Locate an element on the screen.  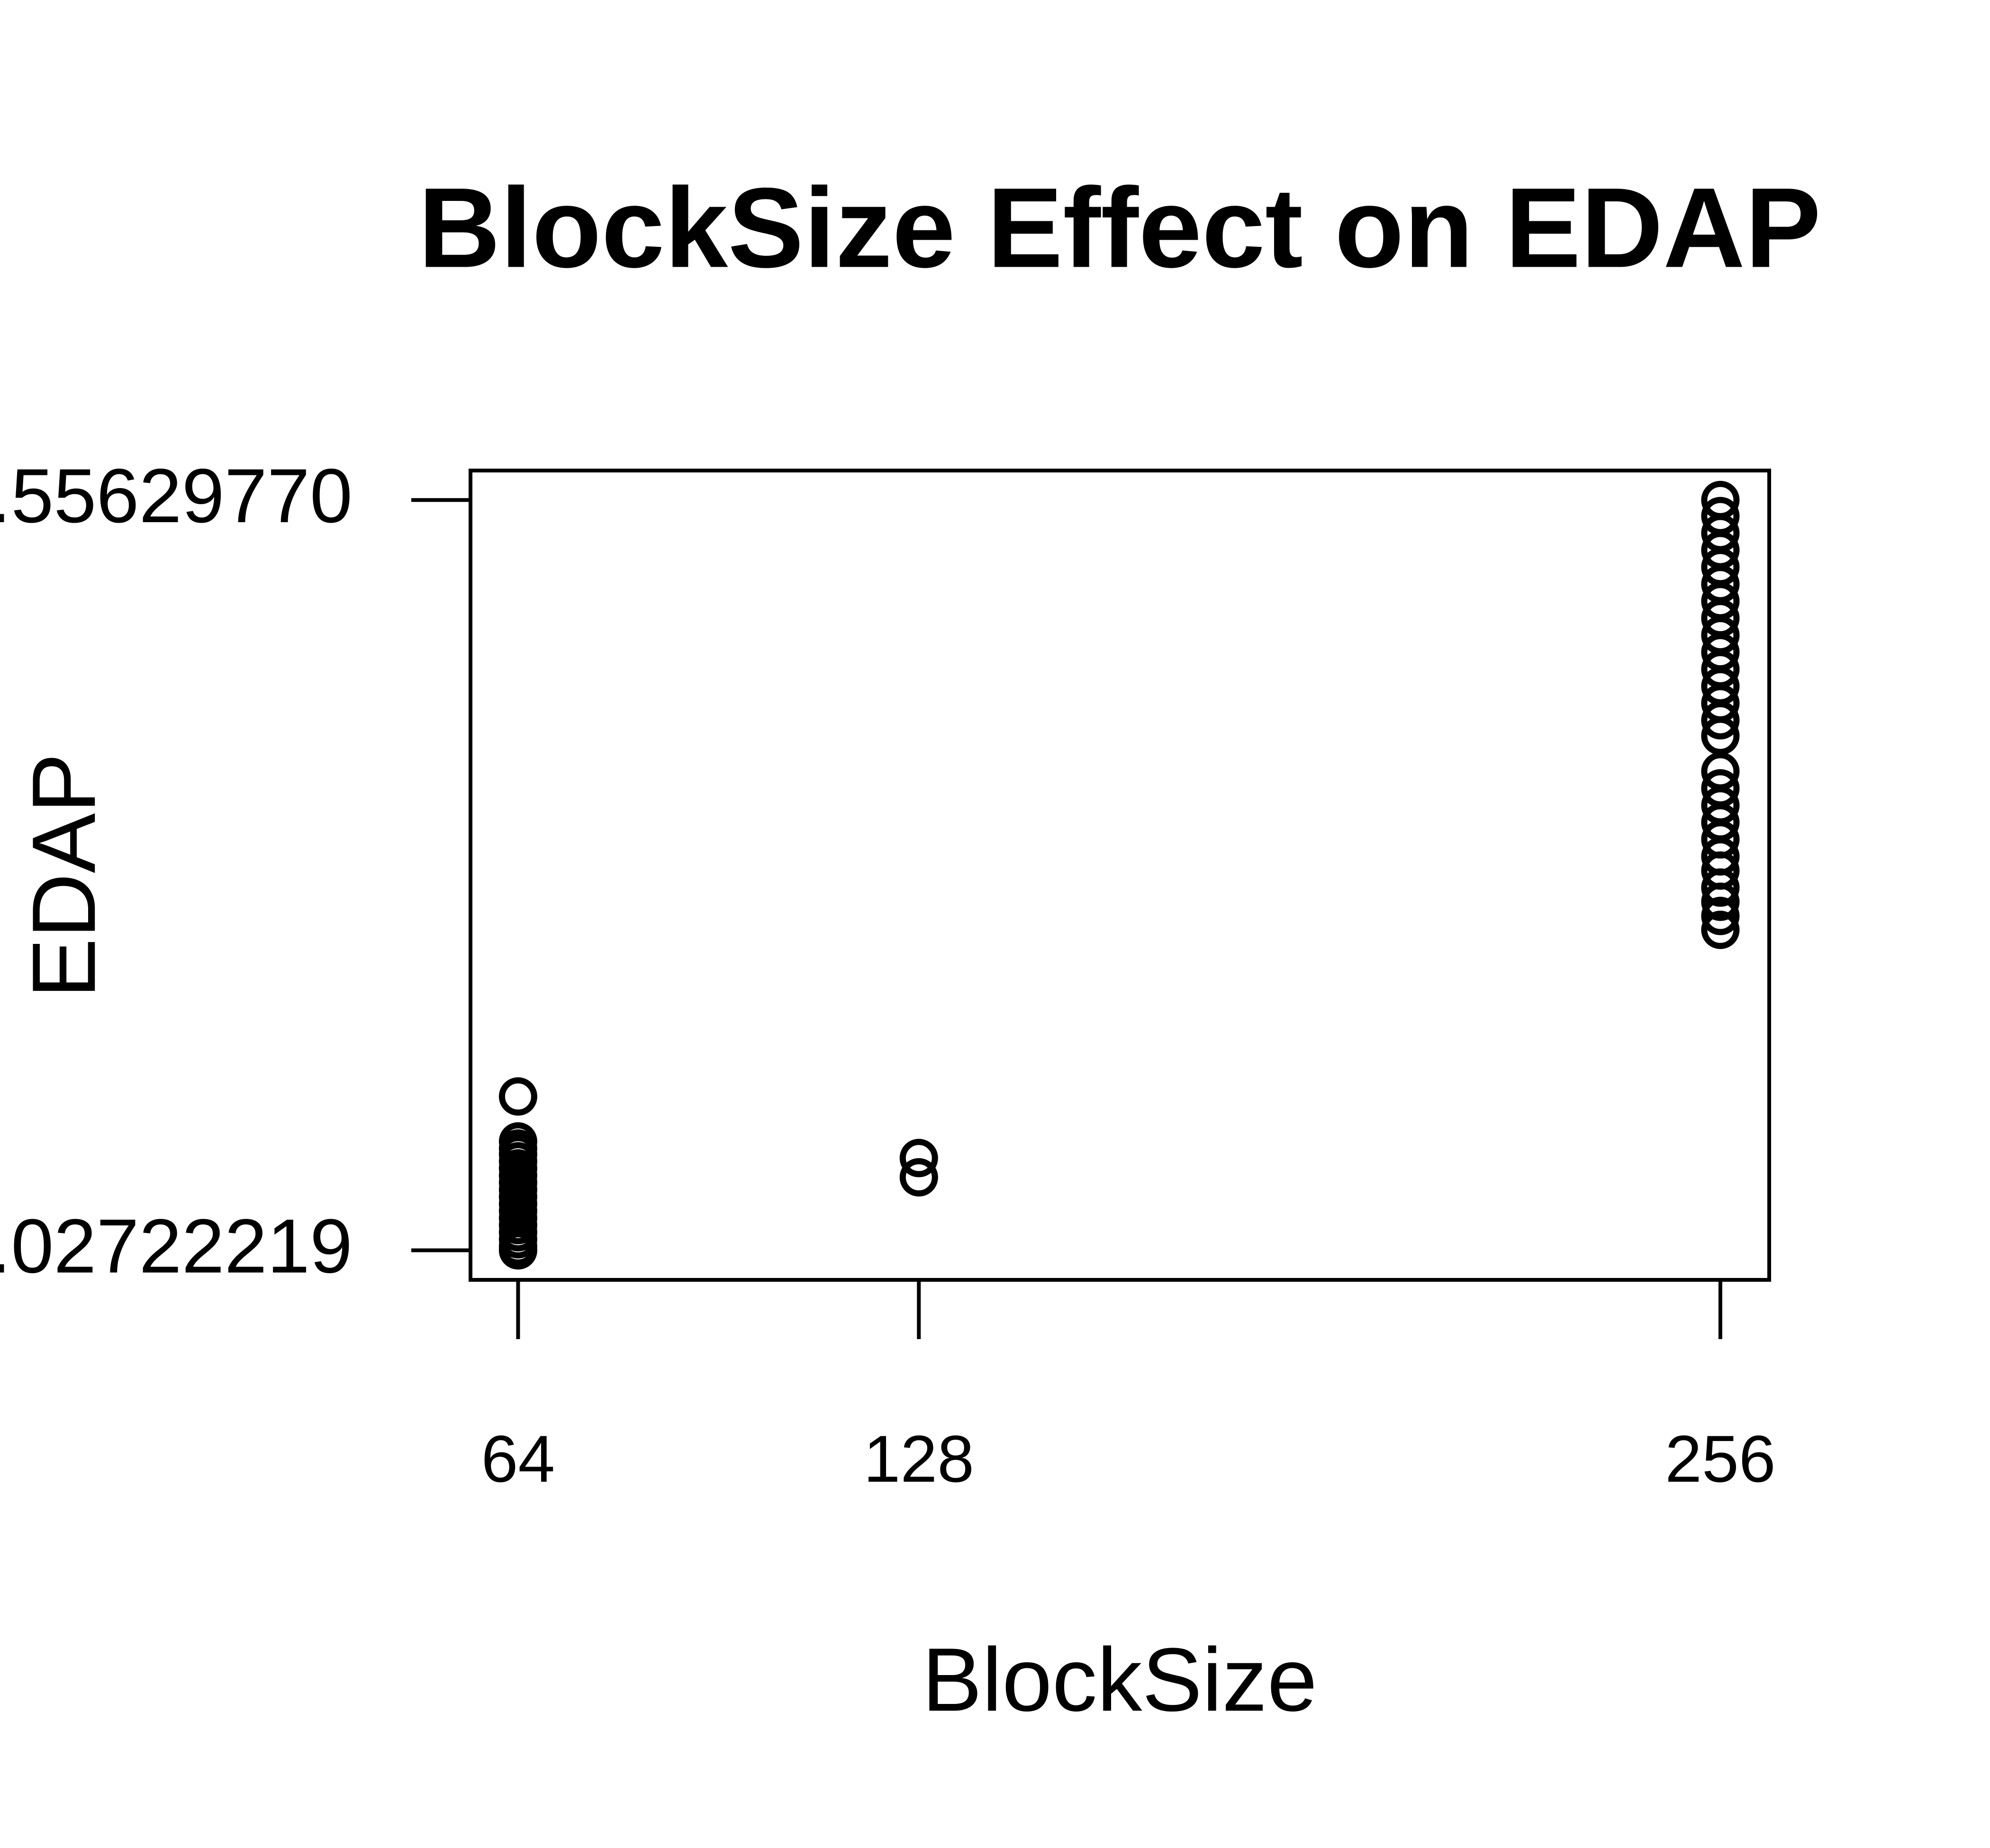
y-tick-label: 0.55629770 is located at coordinates (176, 496).